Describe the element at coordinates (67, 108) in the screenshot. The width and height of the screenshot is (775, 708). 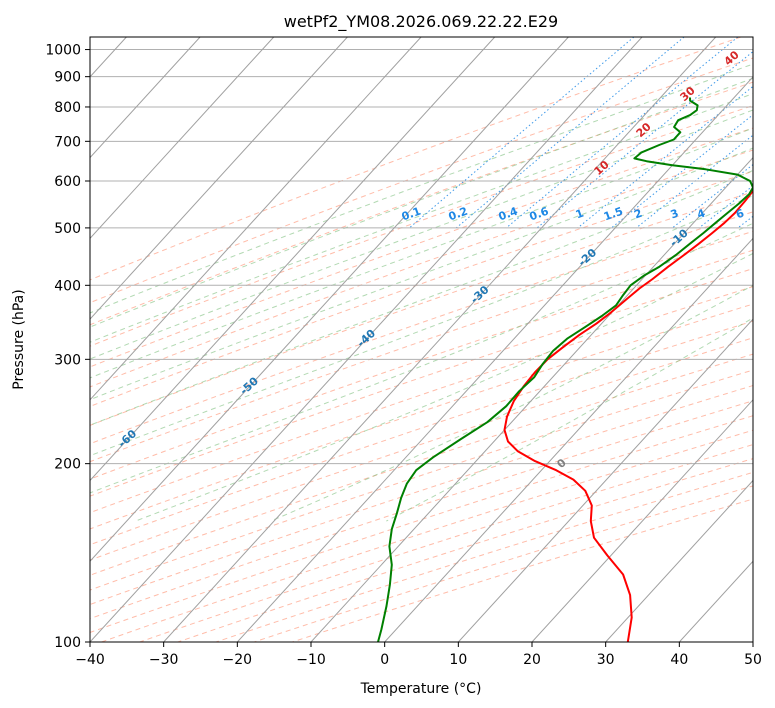
I see `y-tick-label: 800` at that location.